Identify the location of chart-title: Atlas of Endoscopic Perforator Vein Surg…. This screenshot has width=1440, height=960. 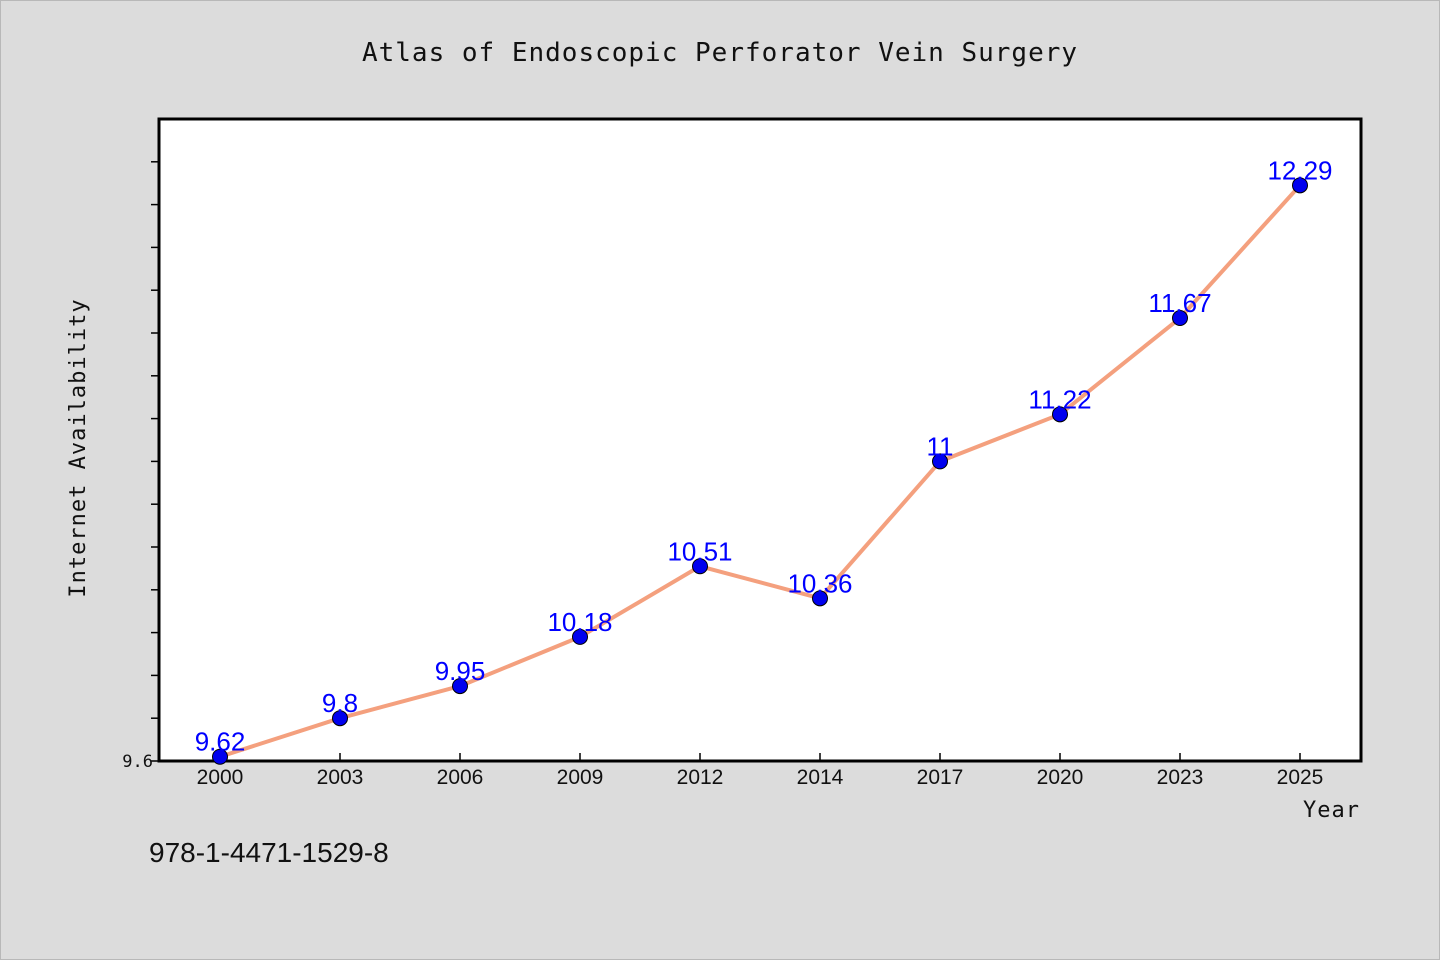
(720, 53).